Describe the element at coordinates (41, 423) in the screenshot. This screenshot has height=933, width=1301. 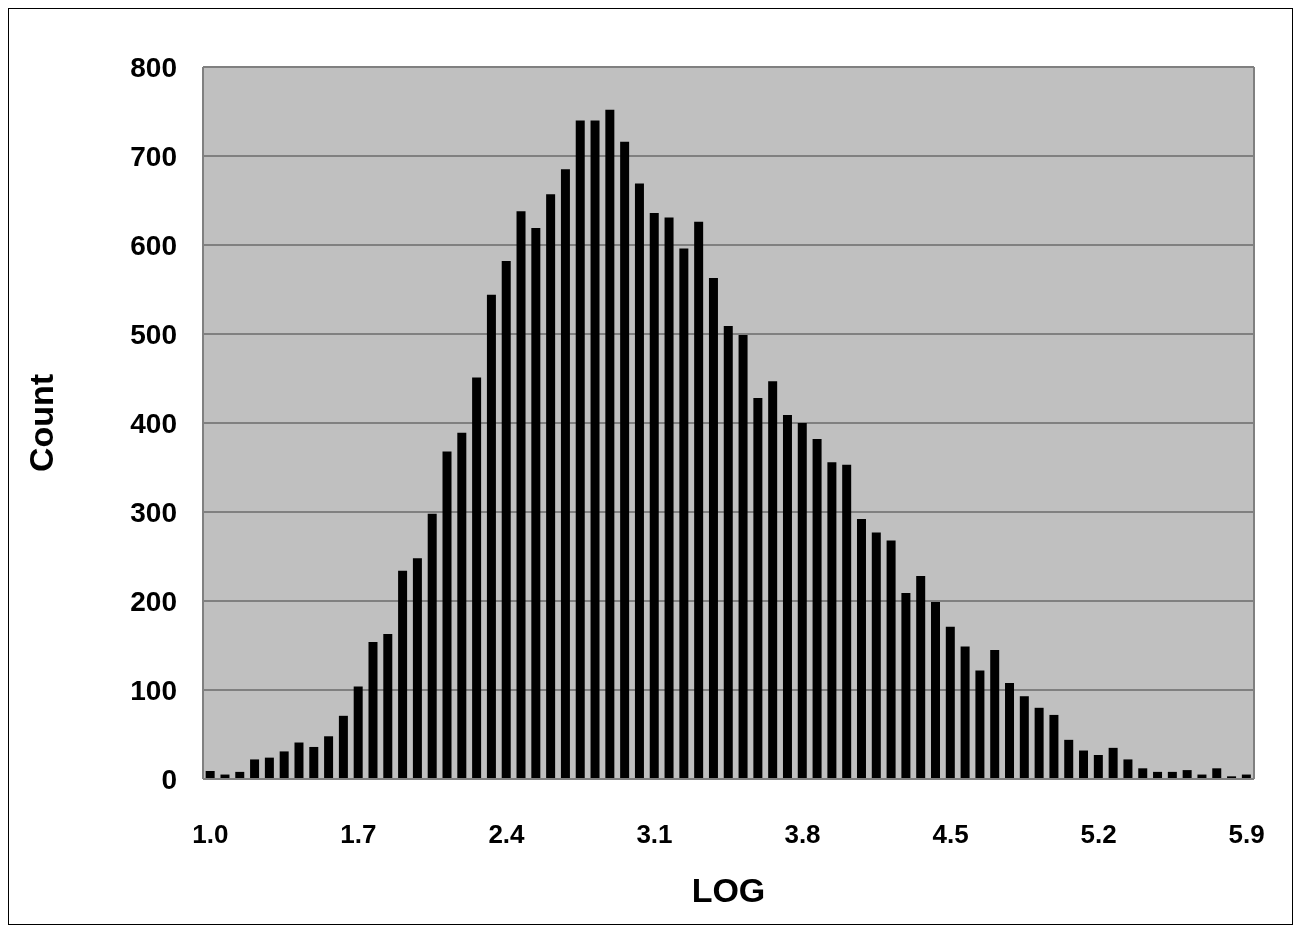
I see `y-axis-title: Count` at that location.